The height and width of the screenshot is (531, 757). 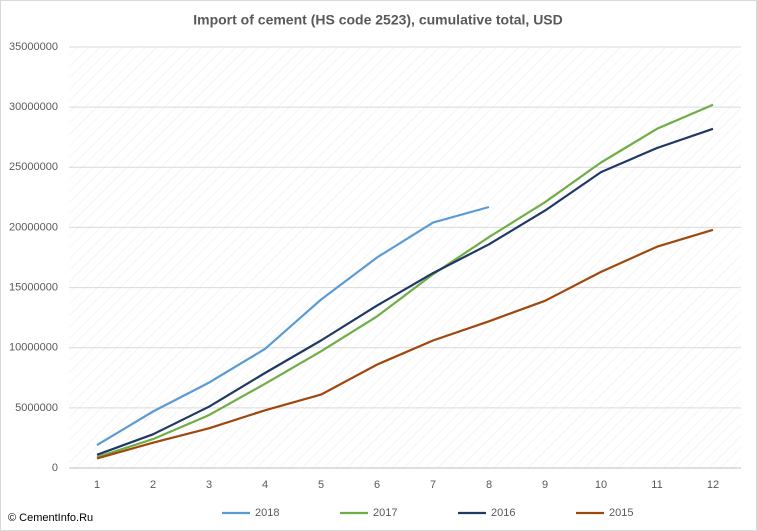 I want to click on source-note: © CementInfo.Ru, so click(x=50, y=518).